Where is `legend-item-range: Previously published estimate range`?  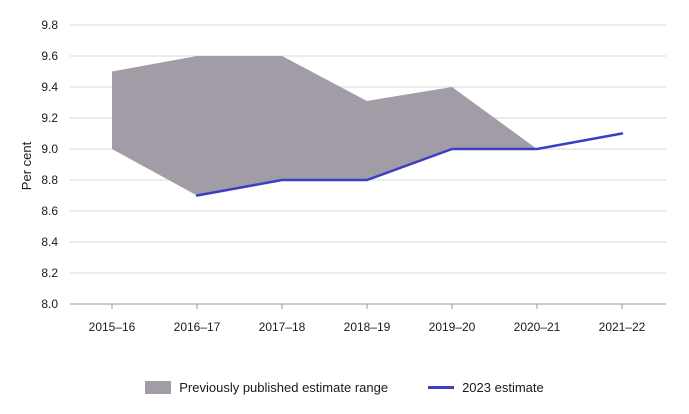
legend-item-range: Previously published estimate range is located at coordinates (266, 387).